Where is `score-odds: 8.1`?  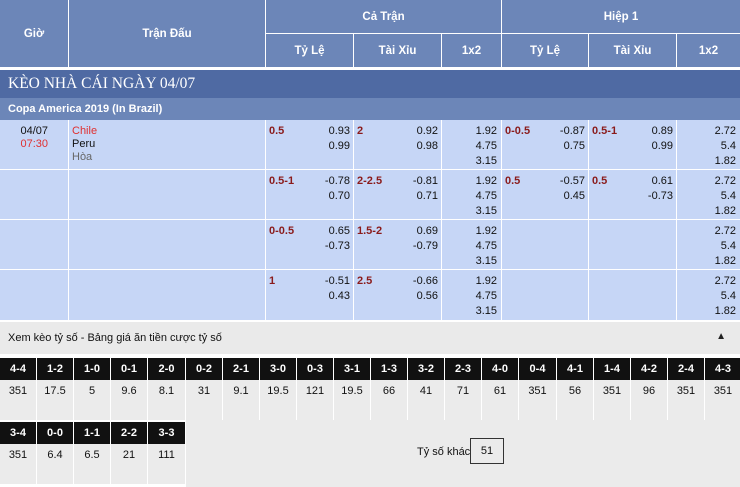 score-odds: 8.1 is located at coordinates (166, 400).